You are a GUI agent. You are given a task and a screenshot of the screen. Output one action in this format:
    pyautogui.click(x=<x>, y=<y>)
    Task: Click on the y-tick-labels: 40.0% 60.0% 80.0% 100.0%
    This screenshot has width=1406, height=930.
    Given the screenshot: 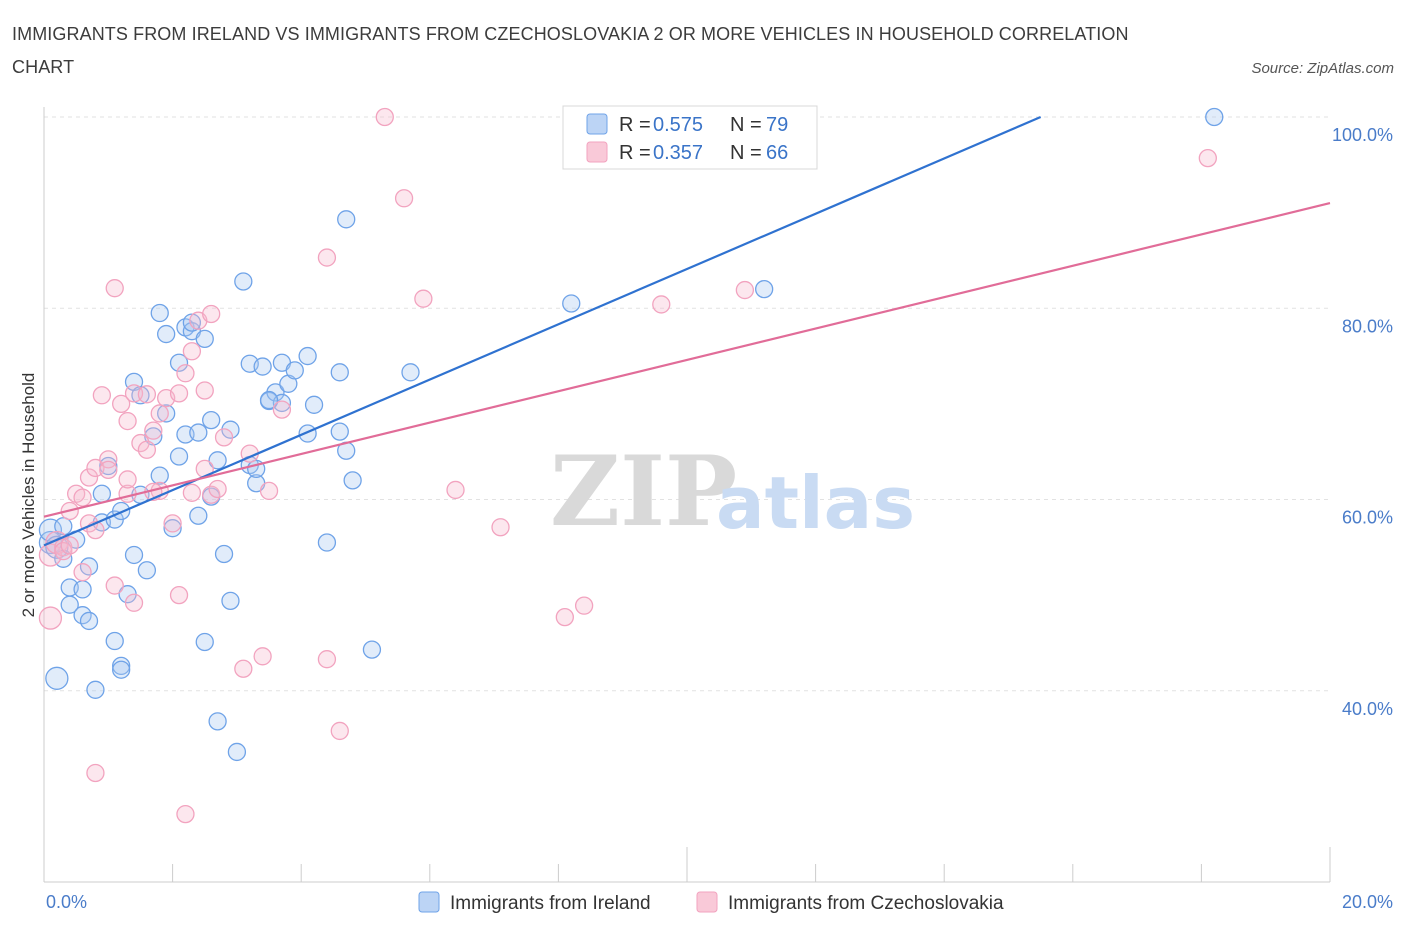 What is the action you would take?
    pyautogui.click(x=1362, y=422)
    